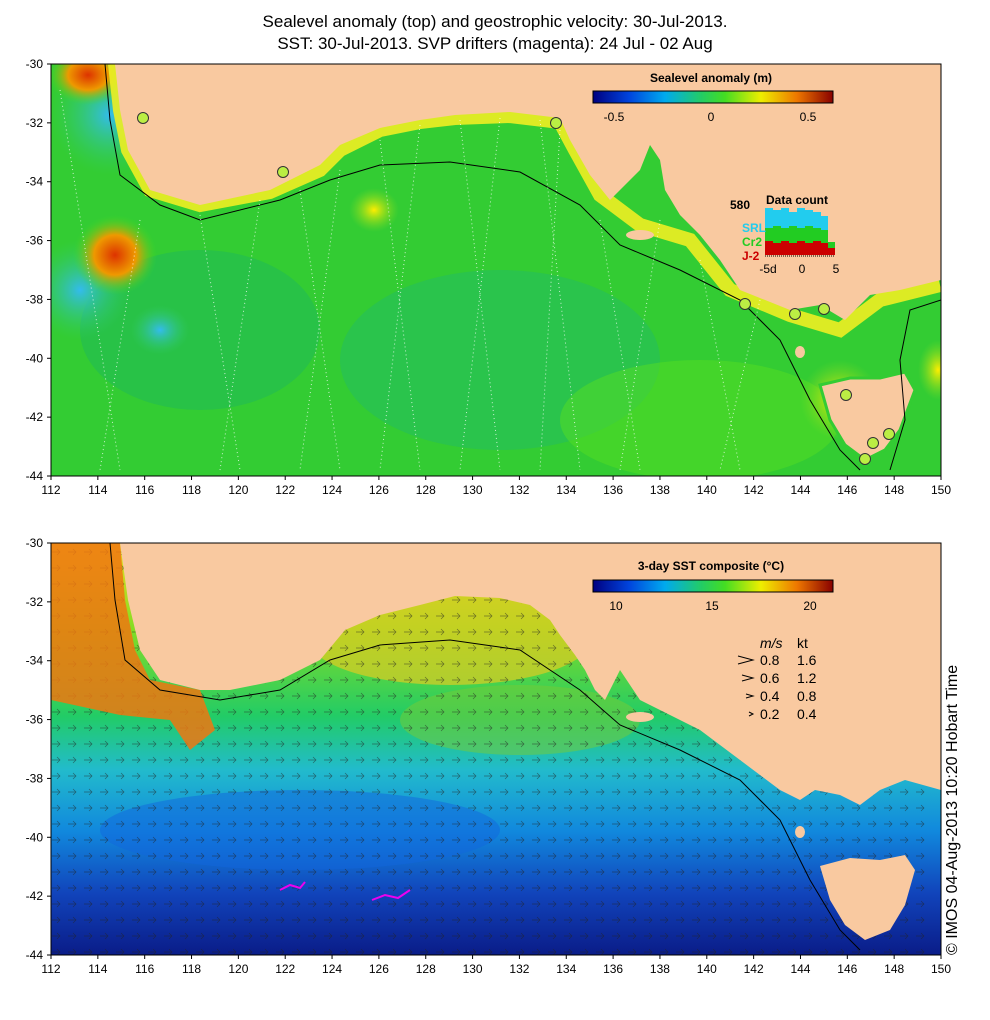 This screenshot has height=1020, width=990. I want to click on sla-colorbar: Sealevel anomaly (m) -0.5 0 0.5, so click(713, 97).